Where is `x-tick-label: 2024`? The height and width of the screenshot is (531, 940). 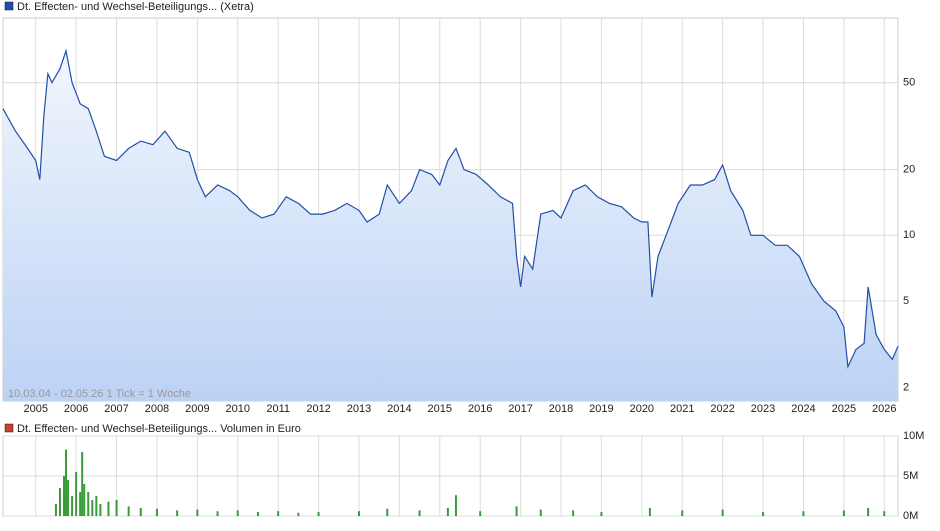 x-tick-label: 2024 is located at coordinates (803, 409).